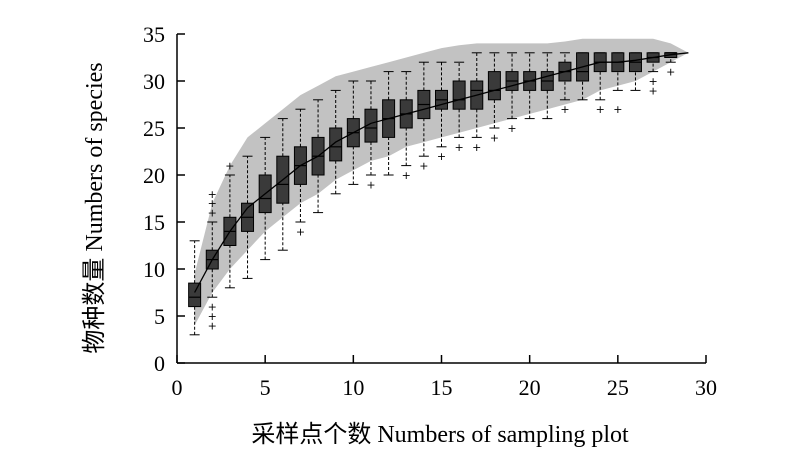 The image size is (800, 460). Describe the element at coordinates (706, 387) in the screenshot. I see `x-tick-label: 30` at that location.